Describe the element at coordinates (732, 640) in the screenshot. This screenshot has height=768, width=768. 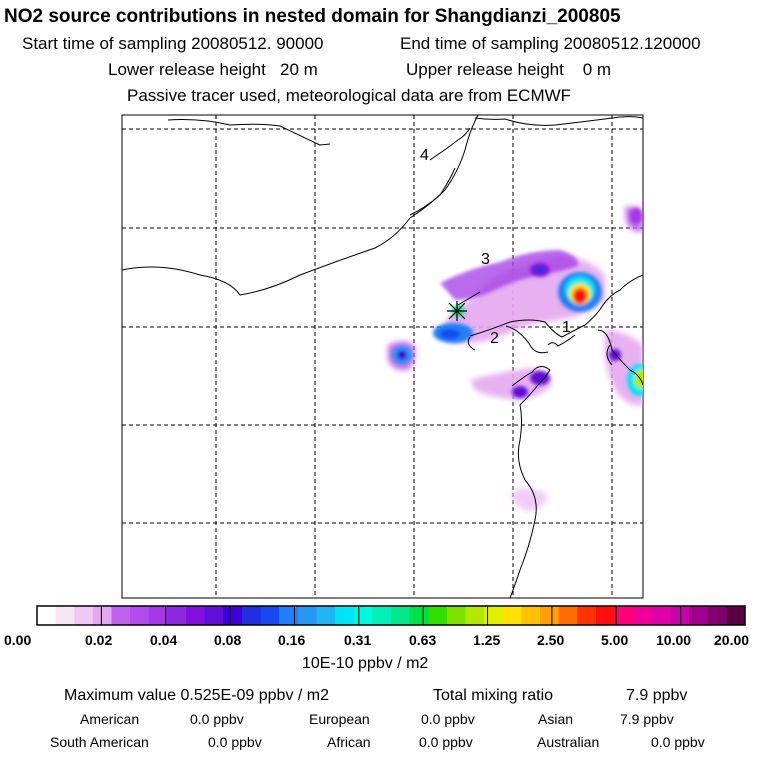
I see `colorbar-tick-label: 20.00` at that location.